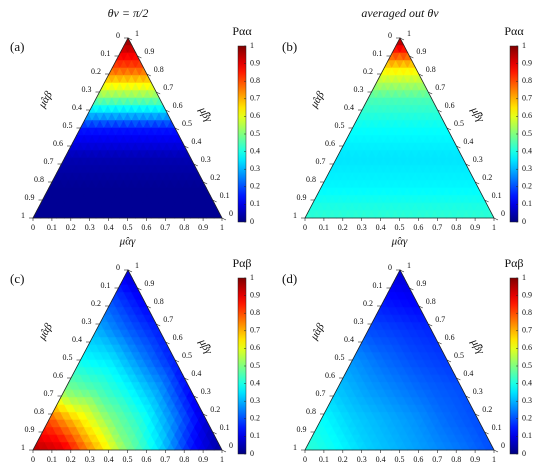 This screenshot has width=543, height=469. I want to click on panel-title: averaged out θν, so click(400, 13).